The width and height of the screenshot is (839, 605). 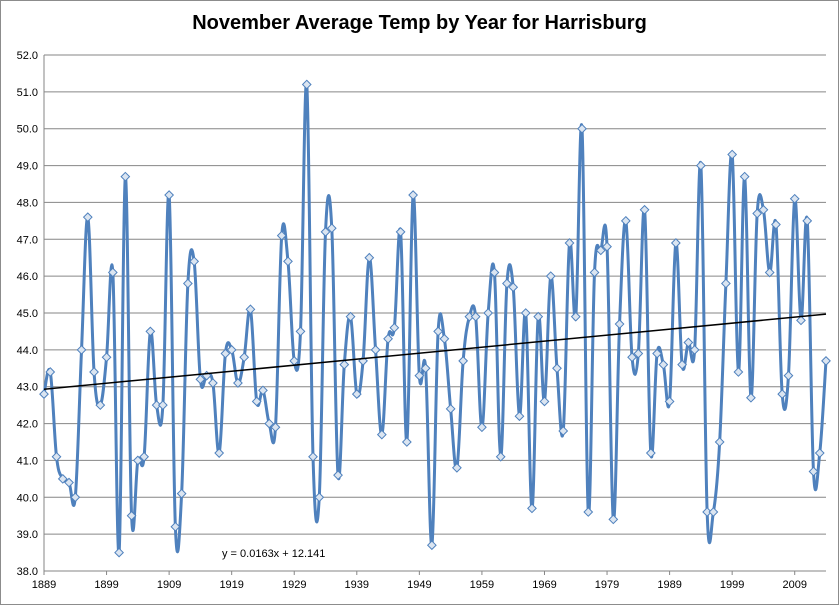 What do you see at coordinates (27, 351) in the screenshot?
I see `y-tick-label: 44.0` at bounding box center [27, 351].